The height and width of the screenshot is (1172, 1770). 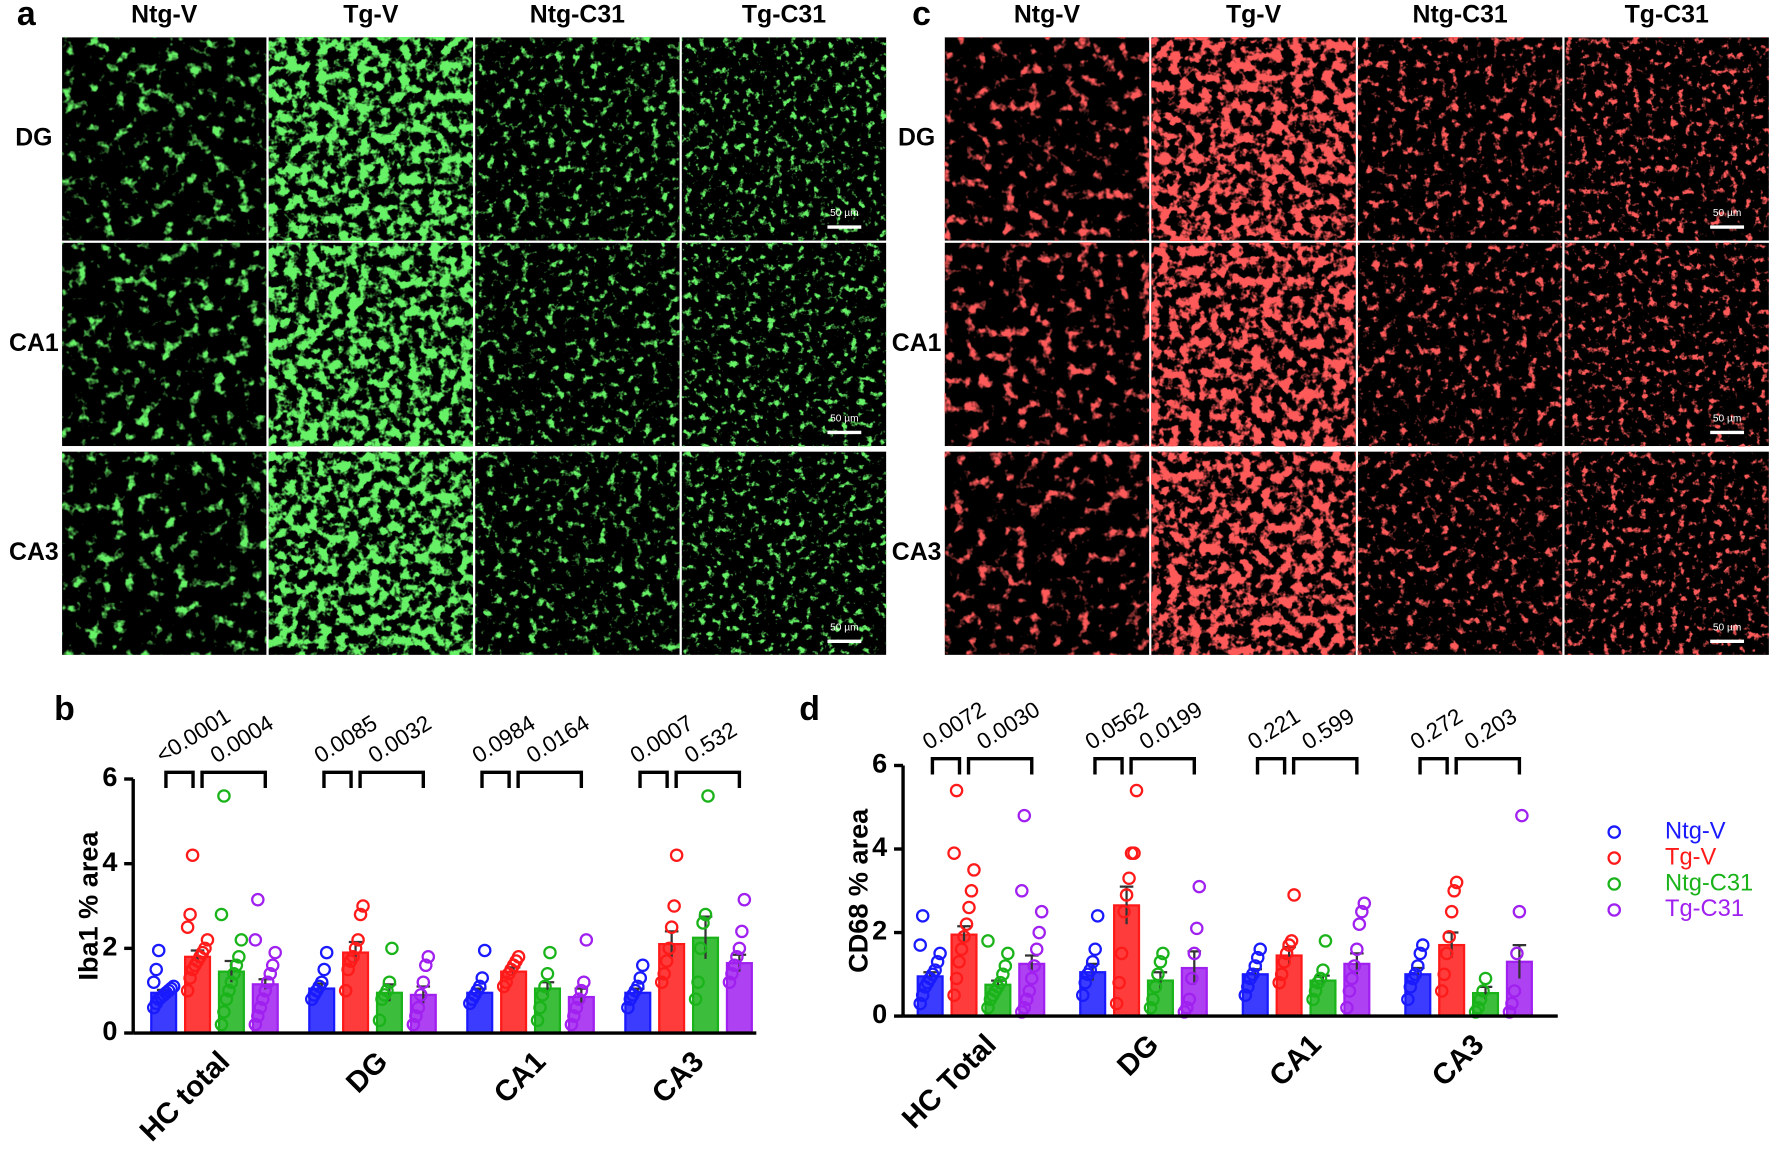 I want to click on p-value: 0.0032, so click(x=400, y=739).